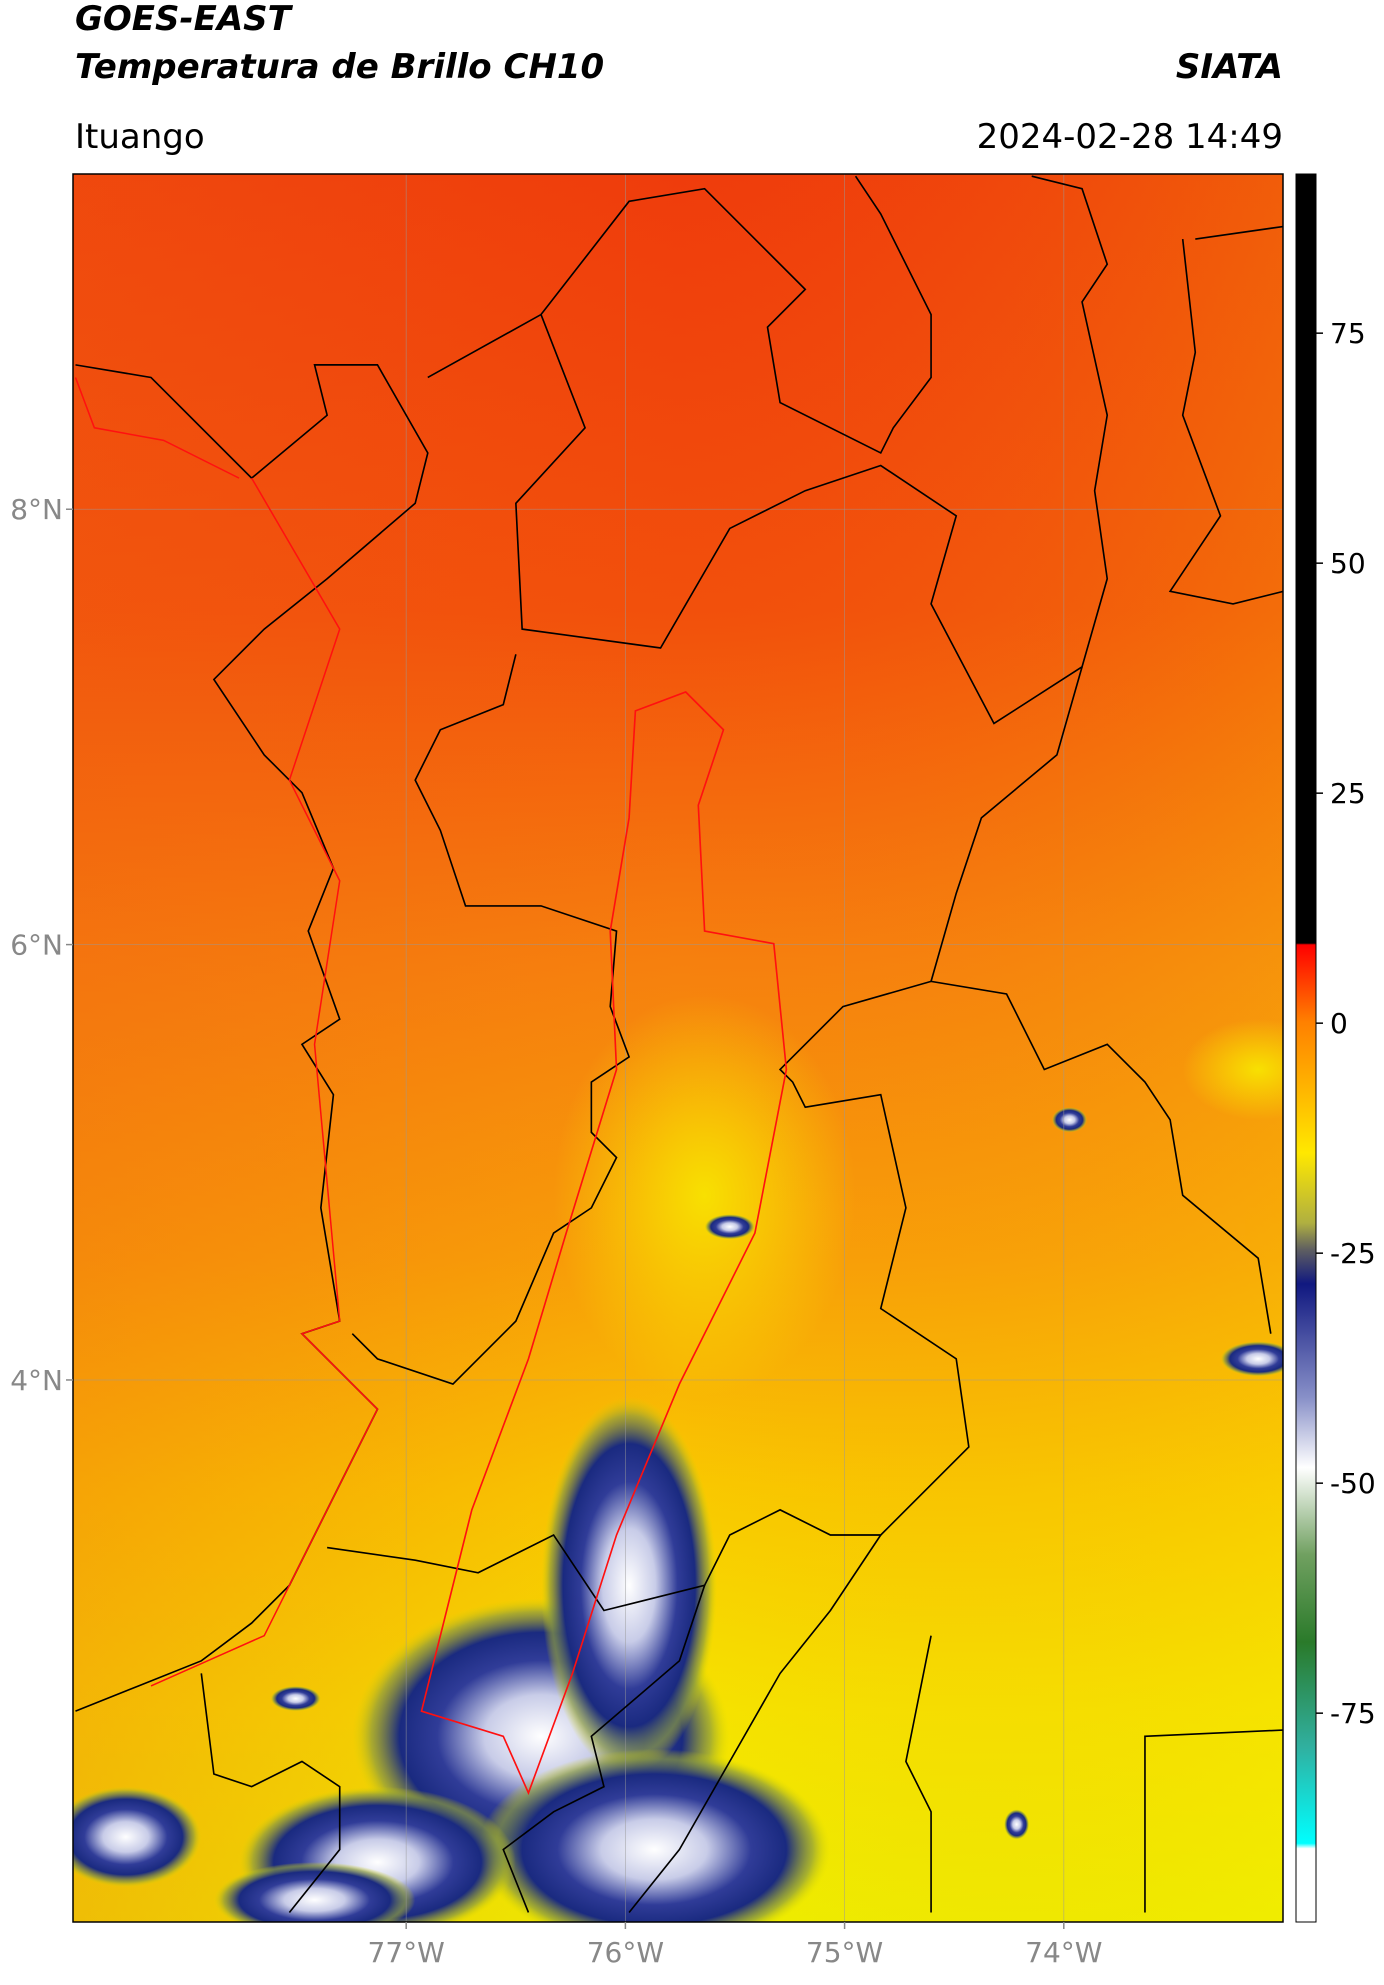  I want to click on colorbar, so click(1306, 1048).